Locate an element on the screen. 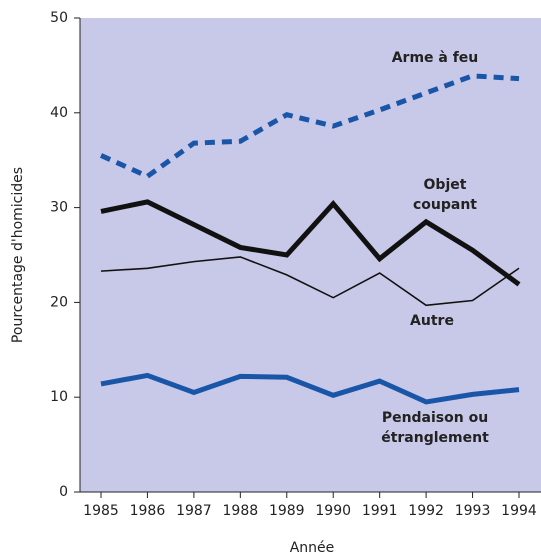  y-axis-label: Pourcentage d'homicides is located at coordinates (18, 255).